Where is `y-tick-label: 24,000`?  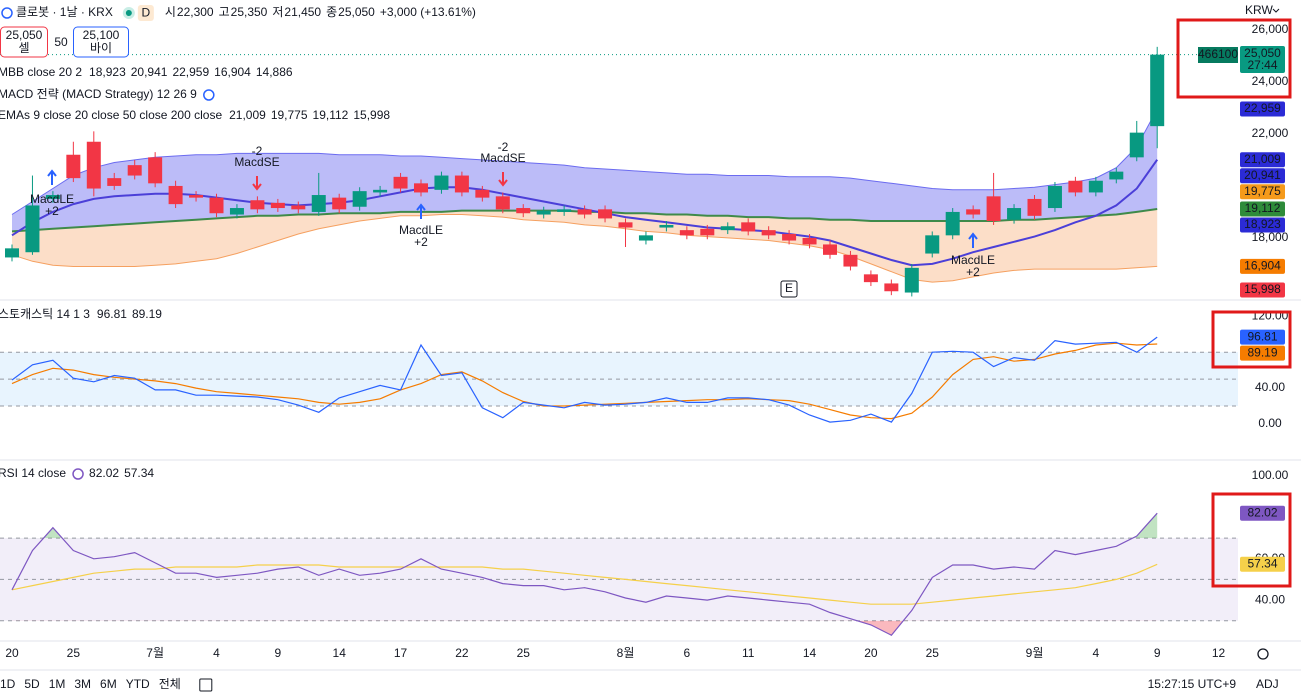
y-tick-label: 24,000 is located at coordinates (1270, 81).